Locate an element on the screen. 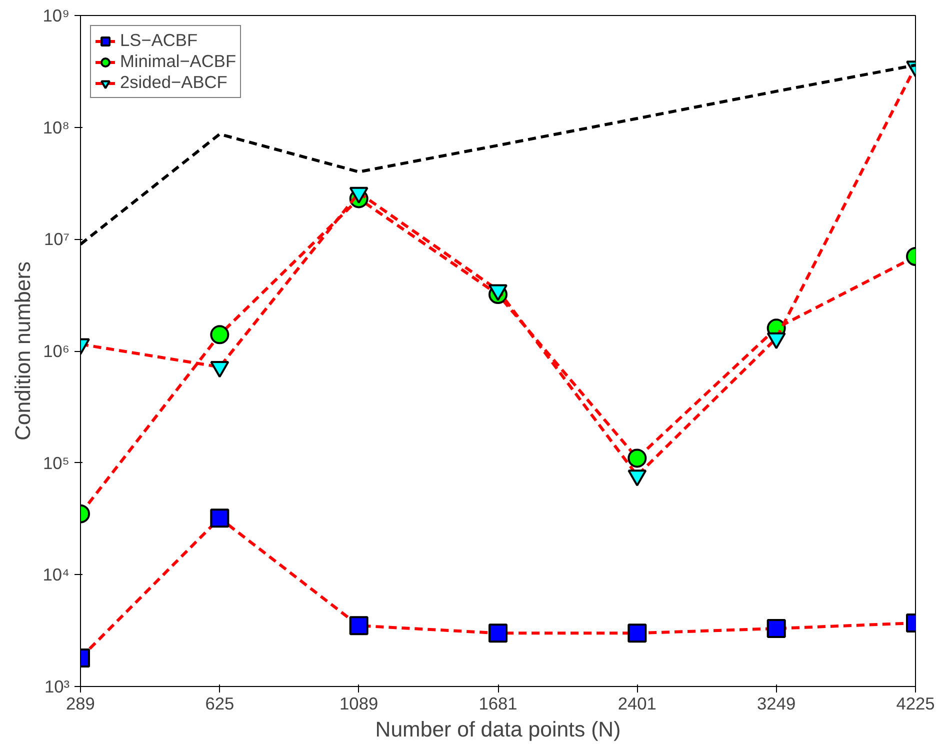 This screenshot has width=945, height=744. x-tick-label: 3249 is located at coordinates (776, 704).